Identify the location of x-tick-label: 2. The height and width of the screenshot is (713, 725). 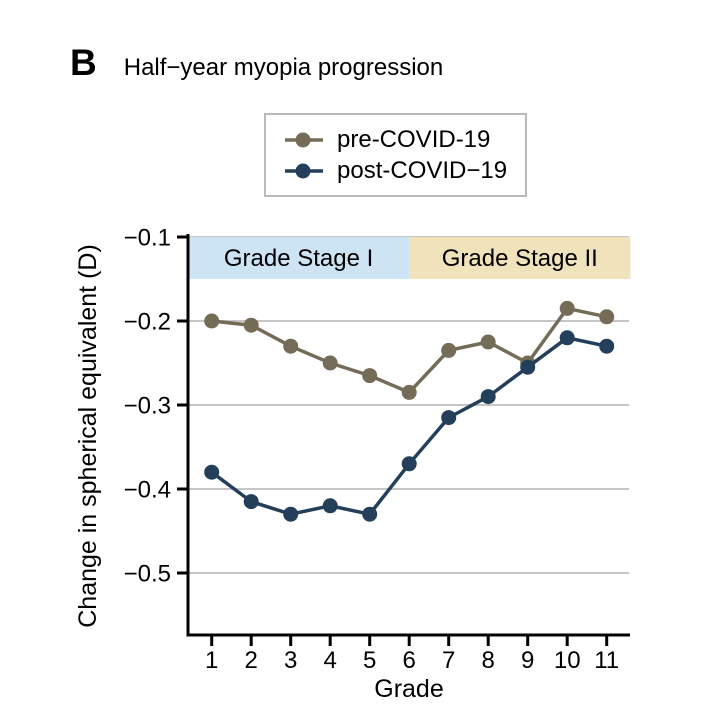
(251, 660).